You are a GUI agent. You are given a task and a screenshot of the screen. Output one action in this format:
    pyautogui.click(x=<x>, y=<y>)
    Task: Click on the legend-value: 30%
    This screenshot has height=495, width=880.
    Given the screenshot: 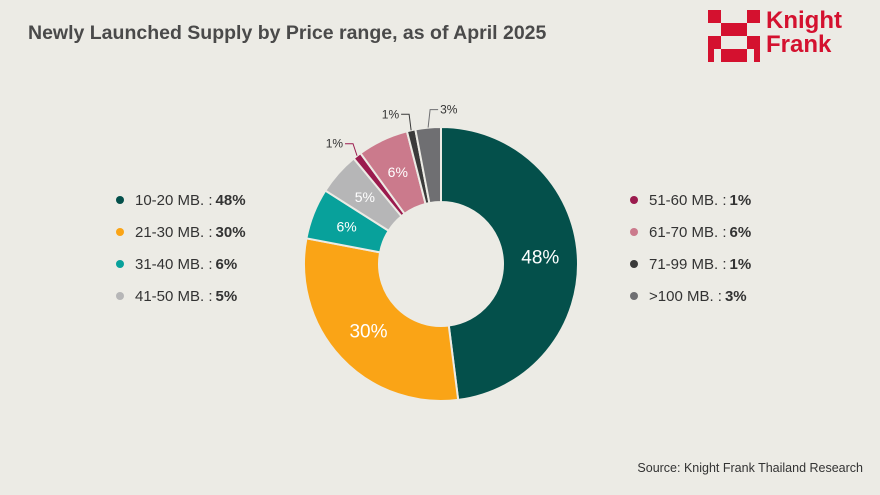 What is the action you would take?
    pyautogui.click(x=230, y=232)
    